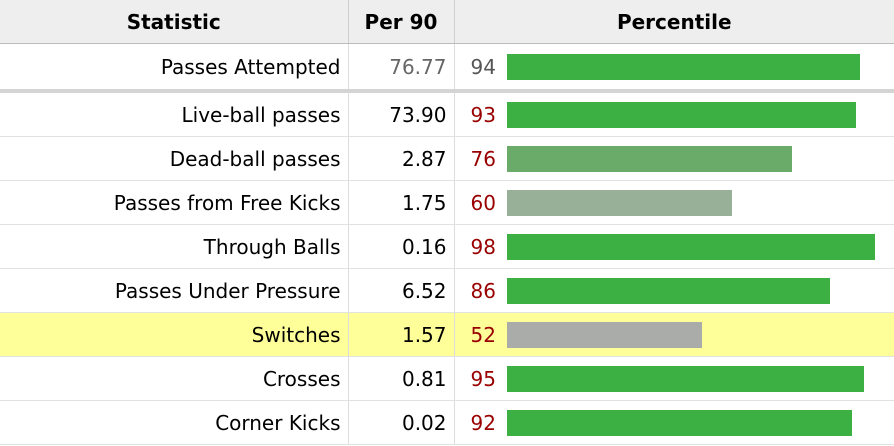  I want to click on percentile-cell: 93, so click(674, 114).